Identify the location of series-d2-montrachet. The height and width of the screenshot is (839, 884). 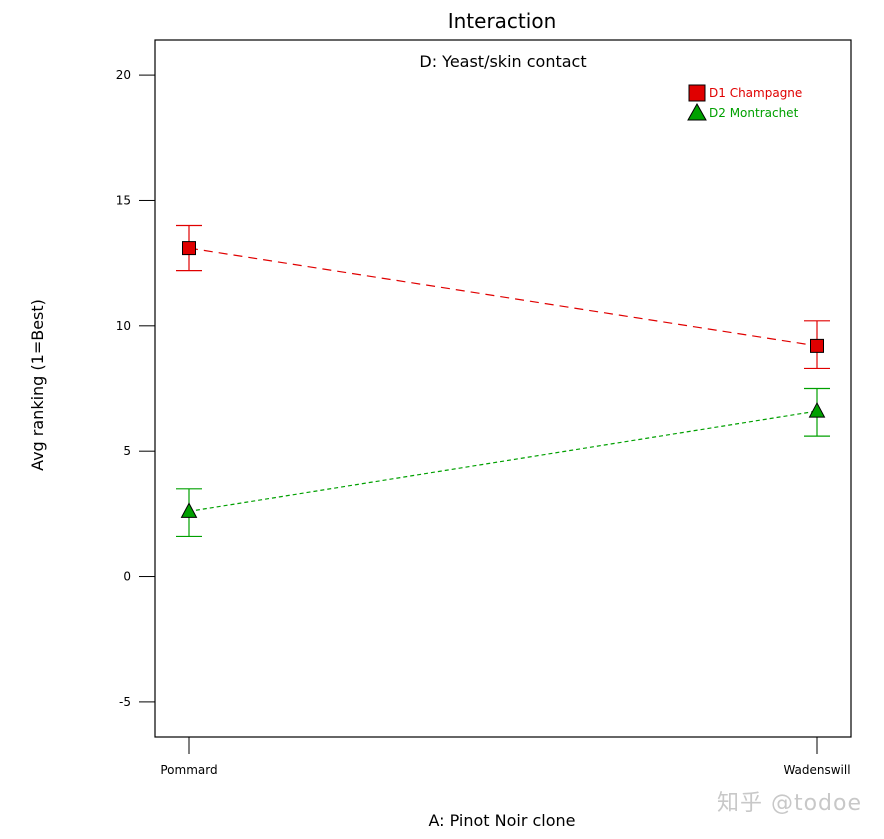
(503, 462).